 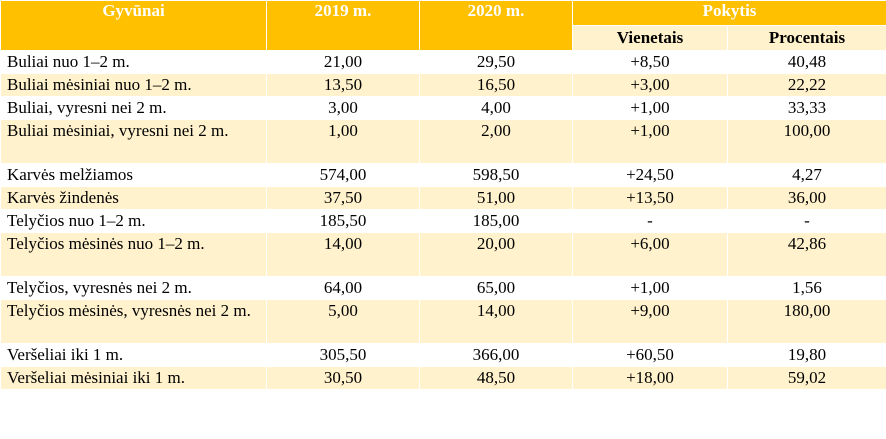 I want to click on cell-2019: 1,00, so click(x=343, y=141).